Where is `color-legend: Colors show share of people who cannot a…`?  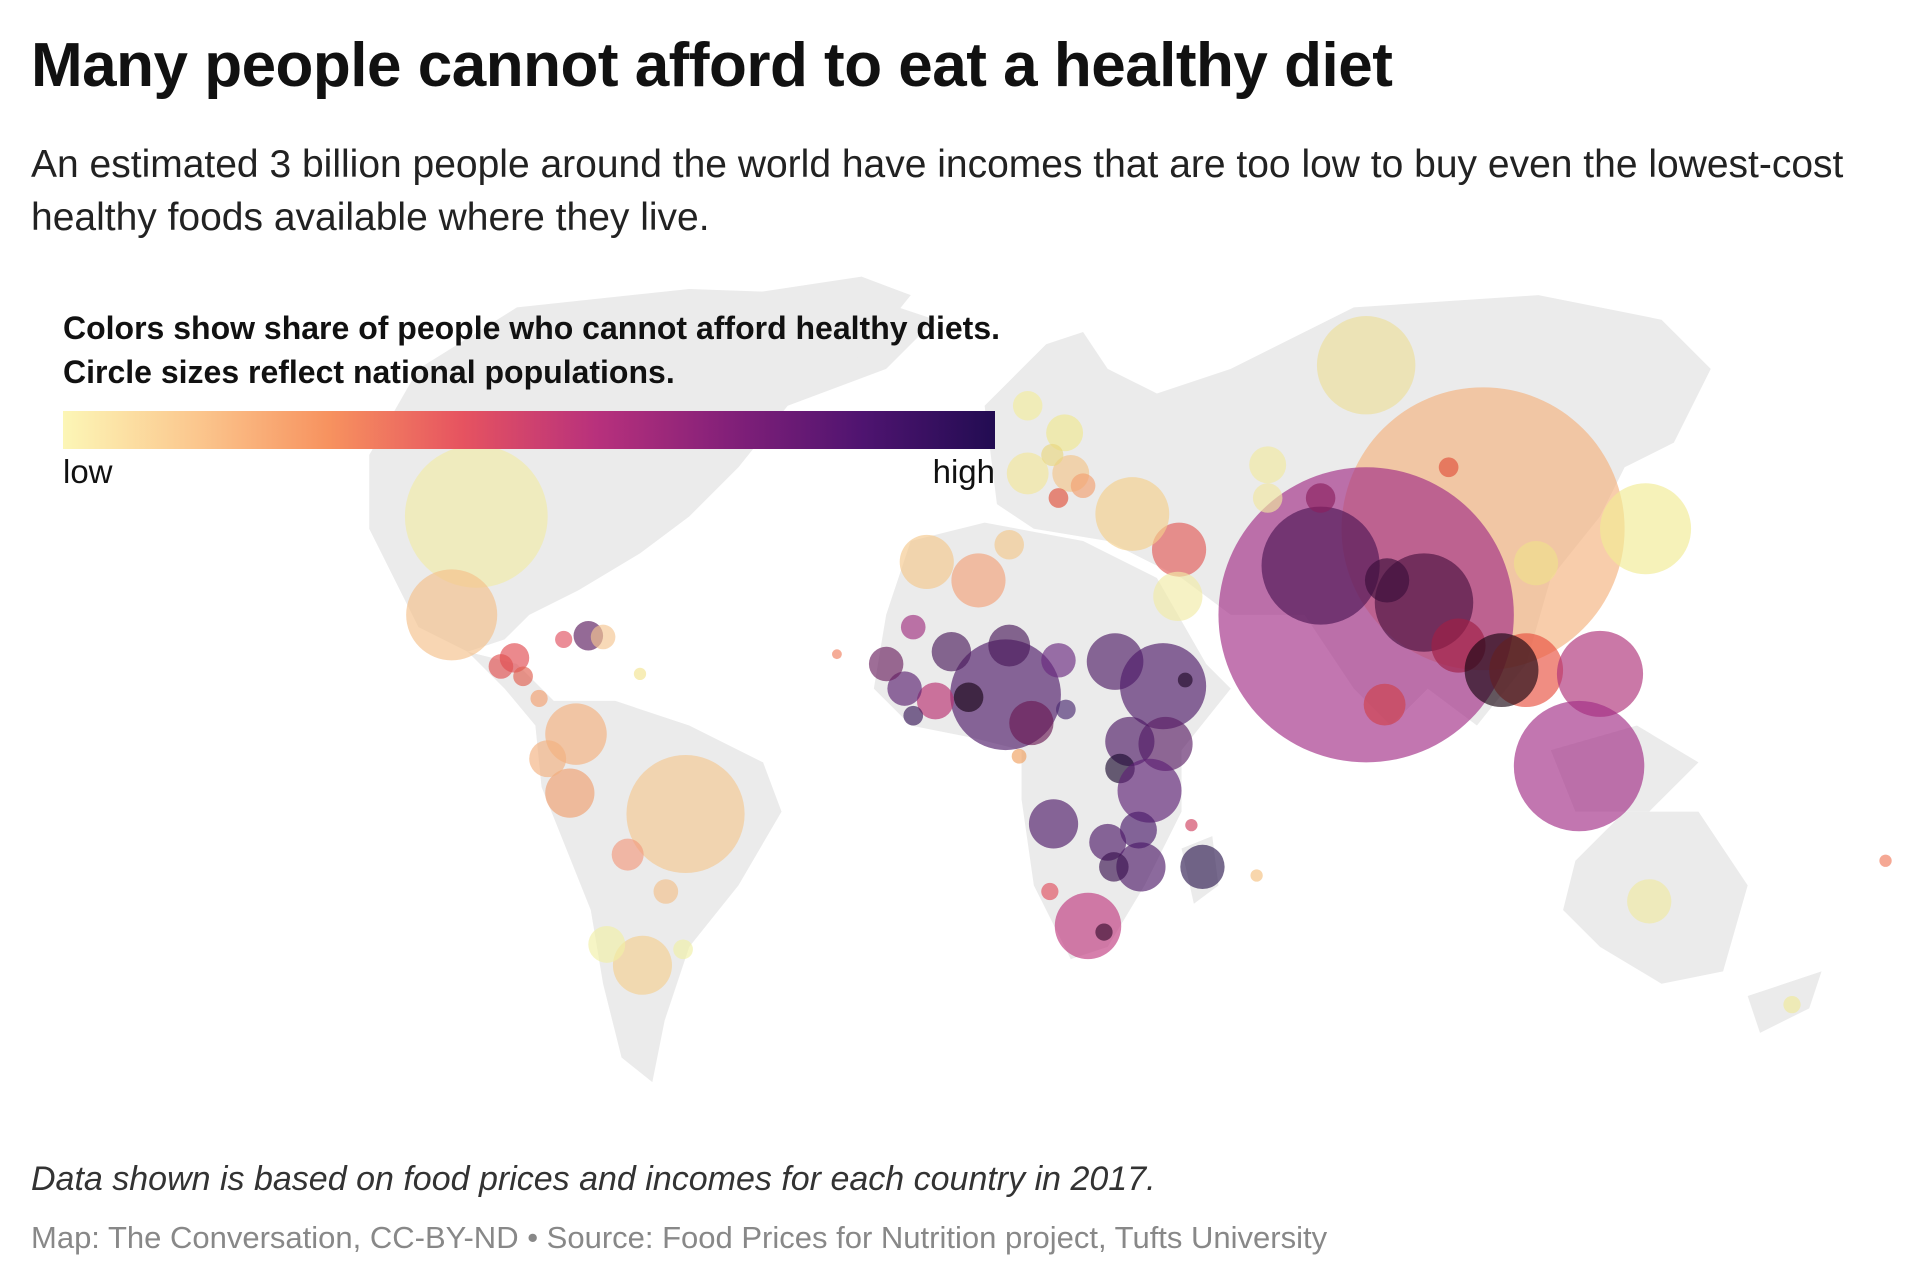 color-legend: Colors show share of people who cannot a… is located at coordinates (543, 399).